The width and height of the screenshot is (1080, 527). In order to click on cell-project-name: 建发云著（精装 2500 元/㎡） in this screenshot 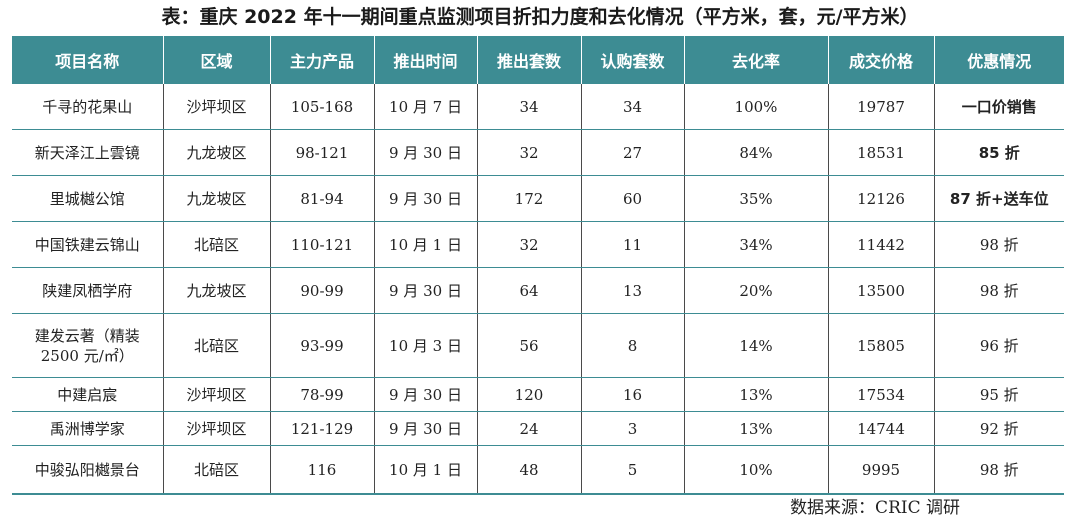, I will do `click(88, 345)`.